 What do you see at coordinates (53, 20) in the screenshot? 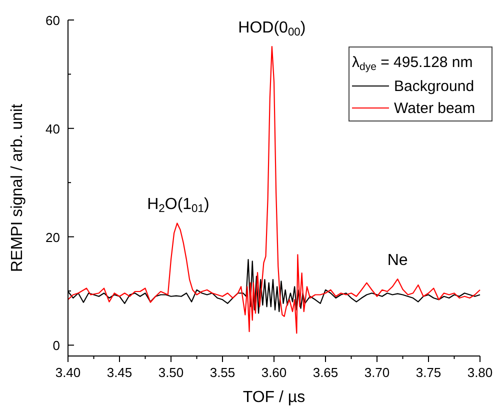
I see `y-tick-label: 60` at bounding box center [53, 20].